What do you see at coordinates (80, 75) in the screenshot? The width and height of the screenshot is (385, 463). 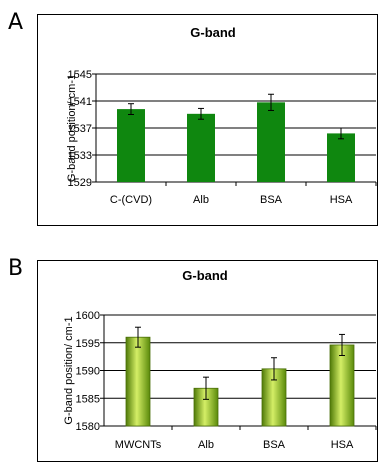 I see `y-tick-label-a: 1545` at bounding box center [80, 75].